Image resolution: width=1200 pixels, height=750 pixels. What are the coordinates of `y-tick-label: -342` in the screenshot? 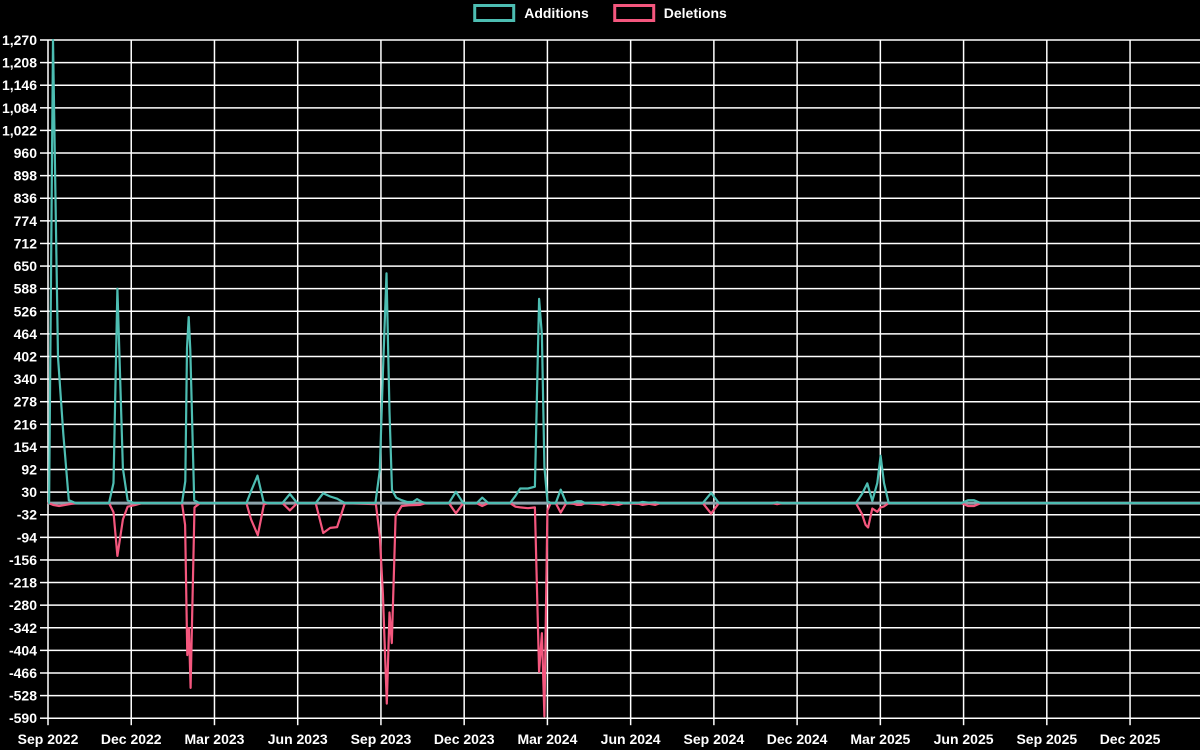 It's located at (23, 628).